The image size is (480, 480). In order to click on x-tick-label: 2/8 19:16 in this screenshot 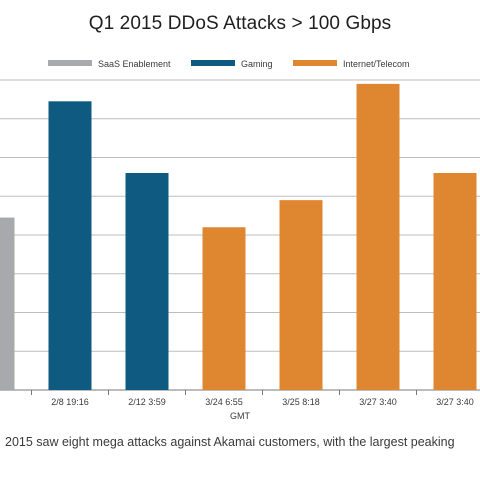, I will do `click(70, 402)`.